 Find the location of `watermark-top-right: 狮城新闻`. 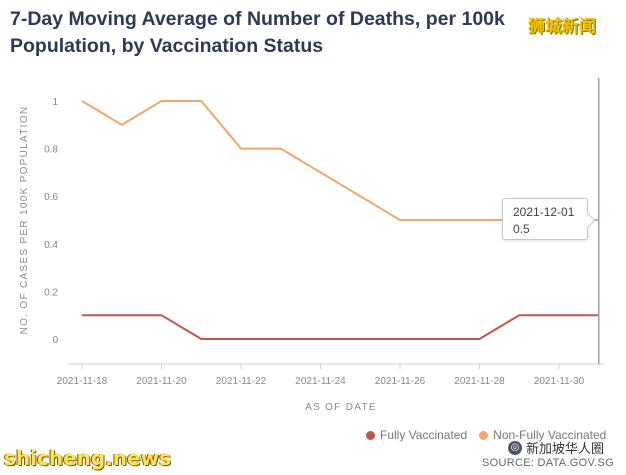

watermark-top-right: 狮城新闻 is located at coordinates (562, 27).